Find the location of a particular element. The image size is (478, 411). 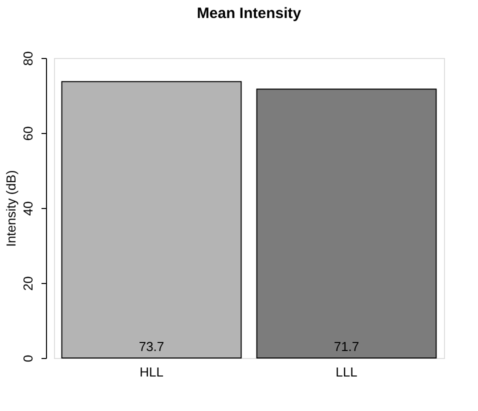

y-tick-label: 20 is located at coordinates (28, 283).